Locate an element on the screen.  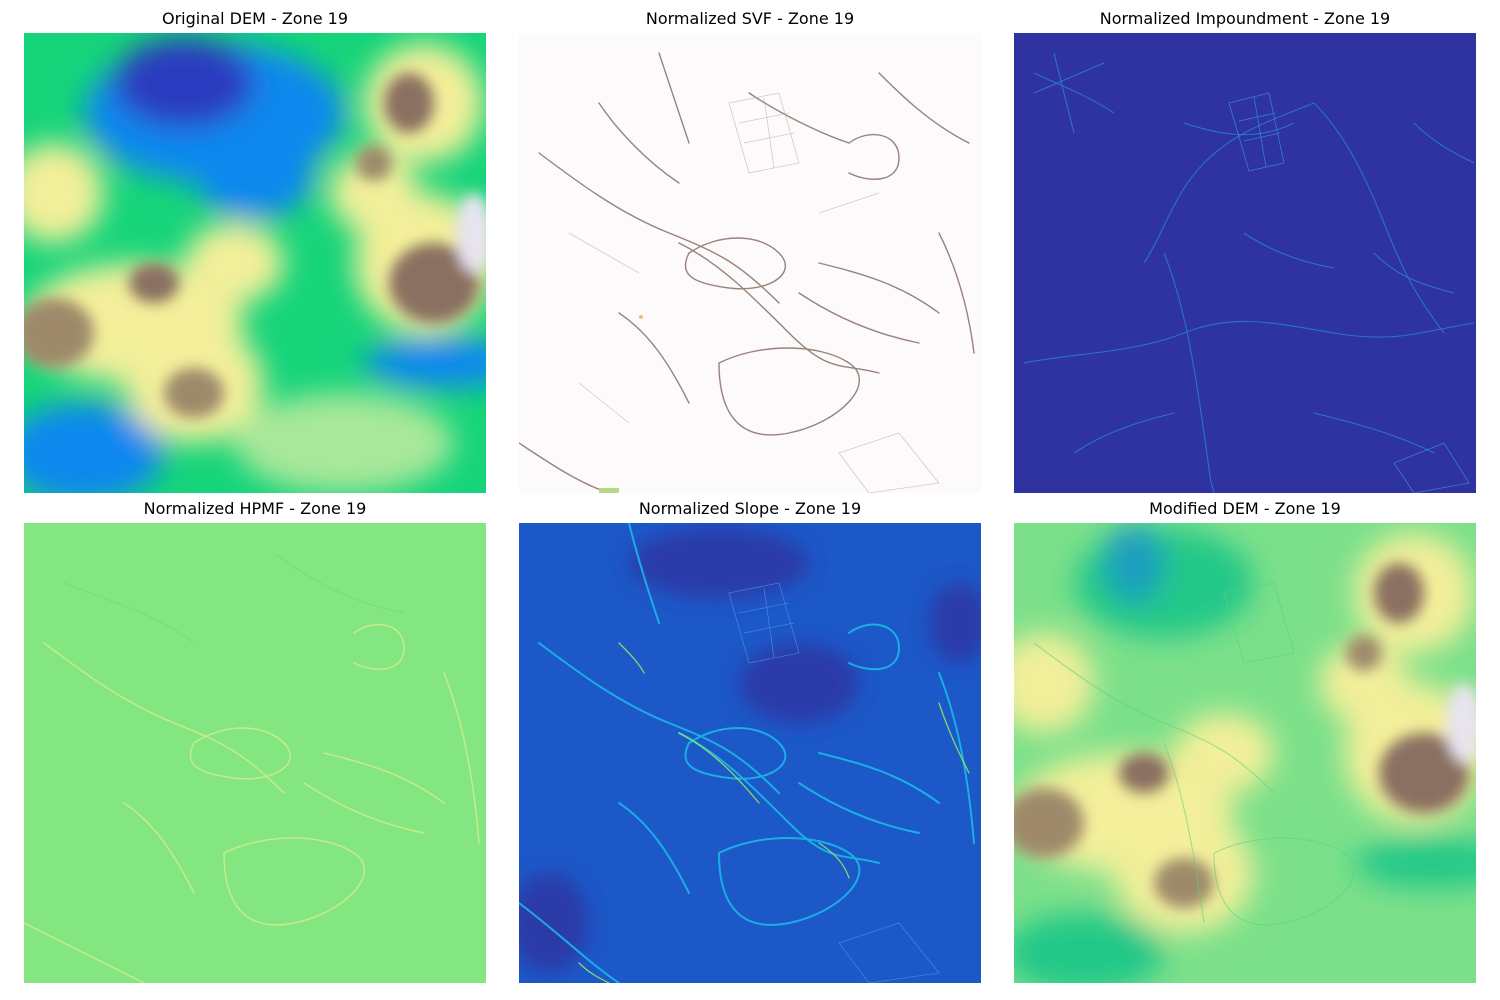
panel-title: Normalized HPMF - Zone 19 is located at coordinates (255, 508).